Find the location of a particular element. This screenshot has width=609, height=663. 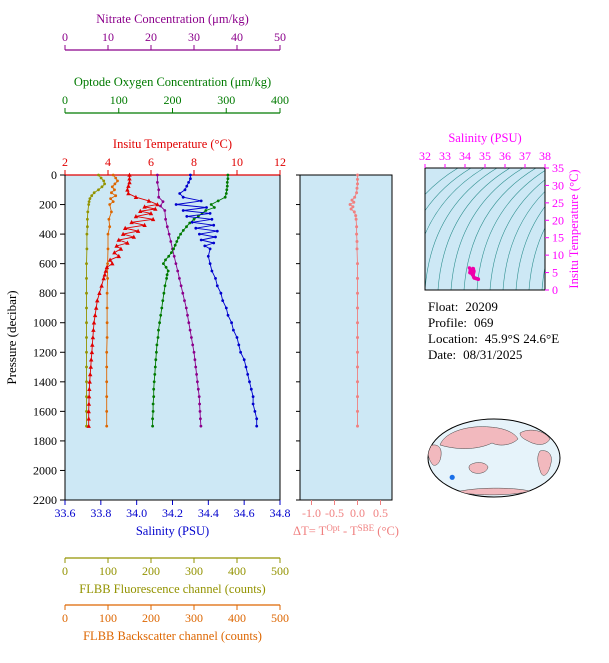

continent-eurasia is located at coordinates (479, 437).